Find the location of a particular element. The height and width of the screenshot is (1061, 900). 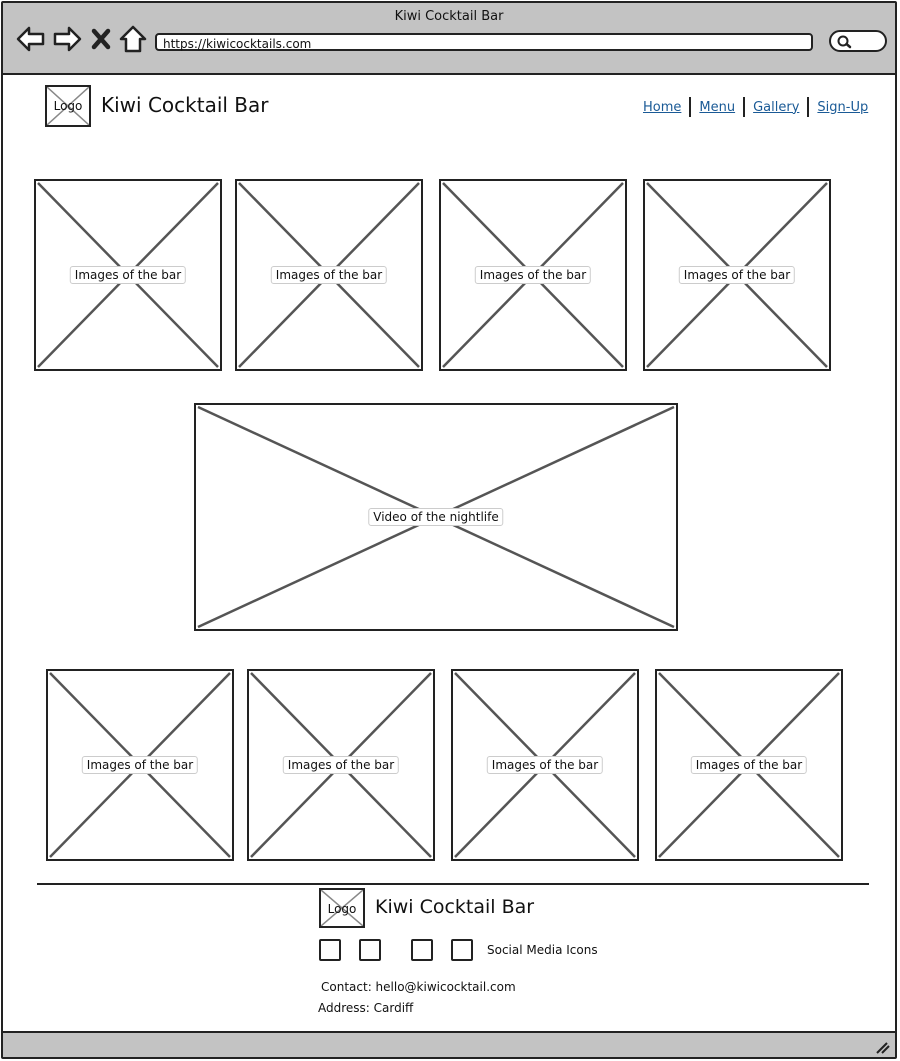

header-logo: Logo is located at coordinates (68, 106).